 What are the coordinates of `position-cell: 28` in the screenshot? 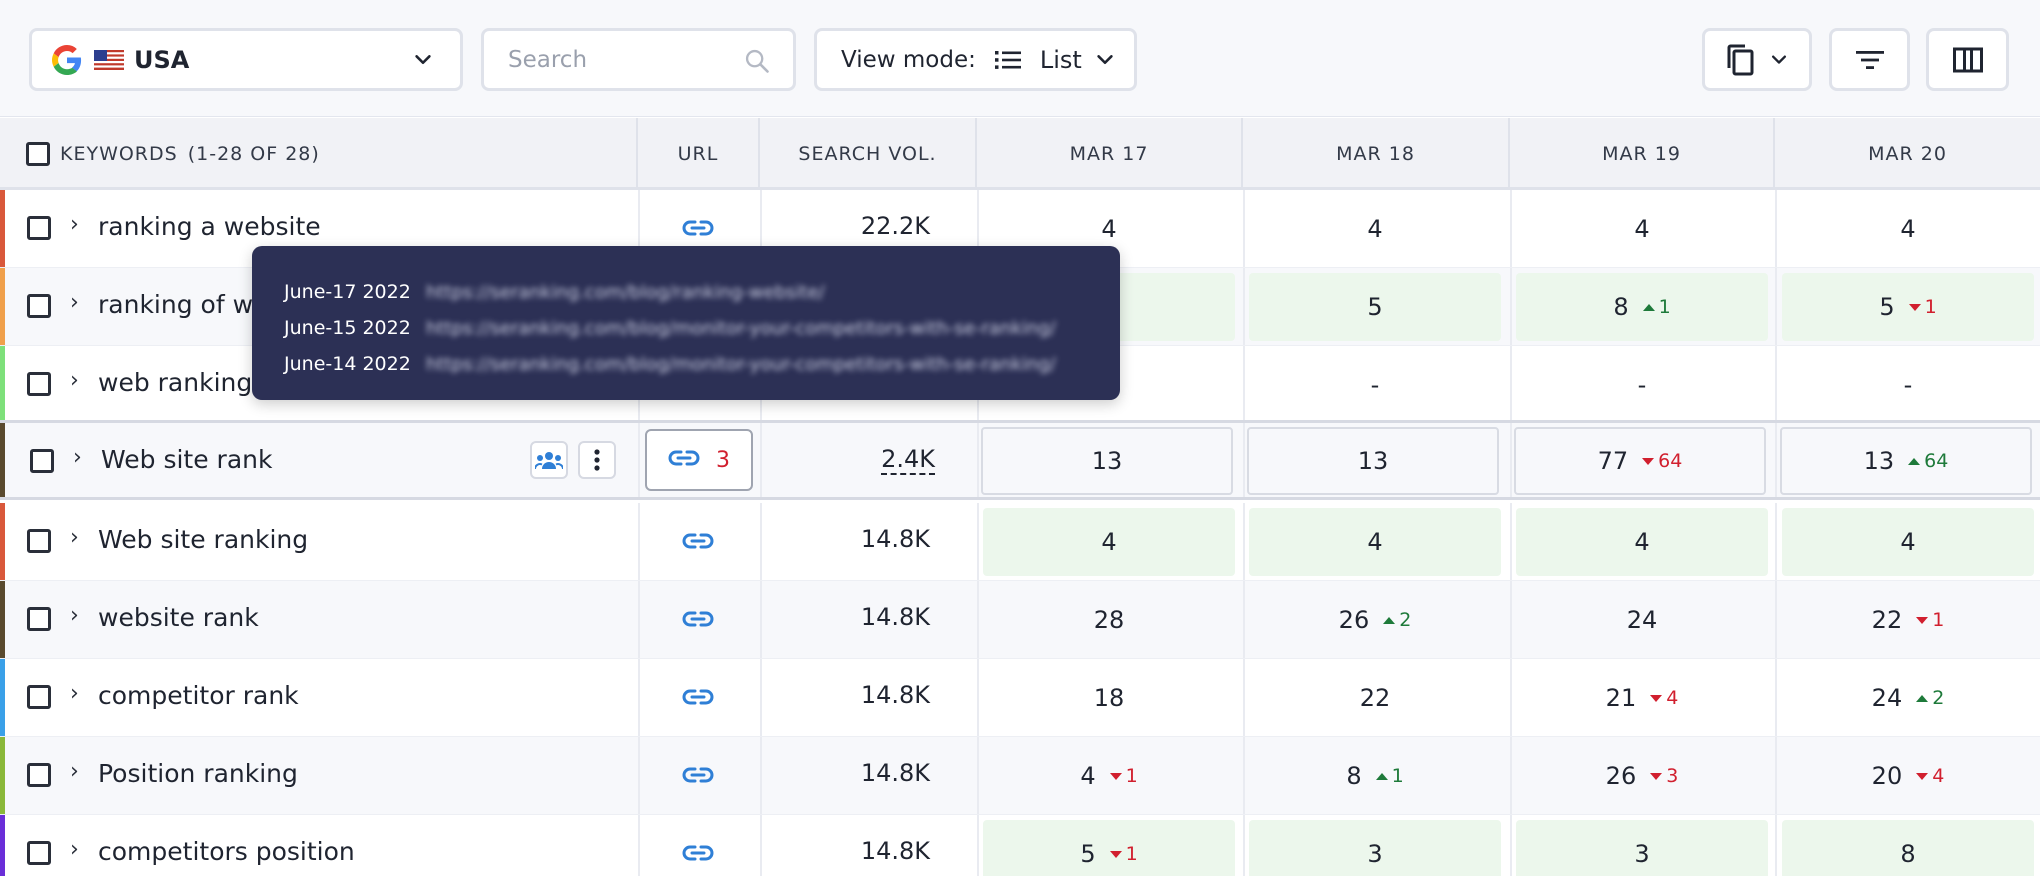 It's located at (1109, 620).